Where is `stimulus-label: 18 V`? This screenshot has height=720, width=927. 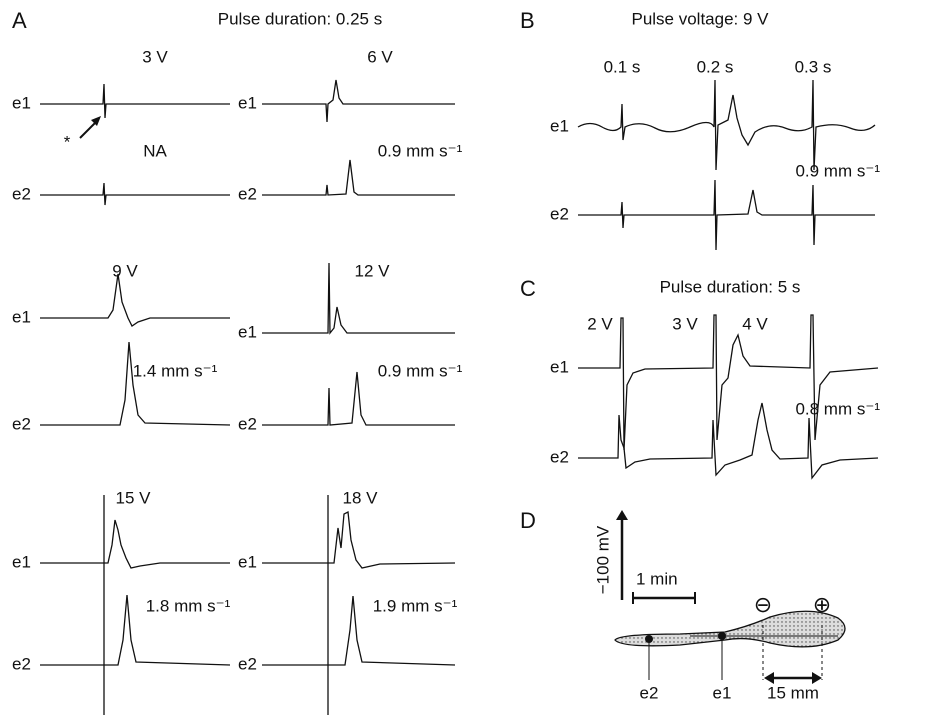
stimulus-label: 18 V is located at coordinates (361, 497).